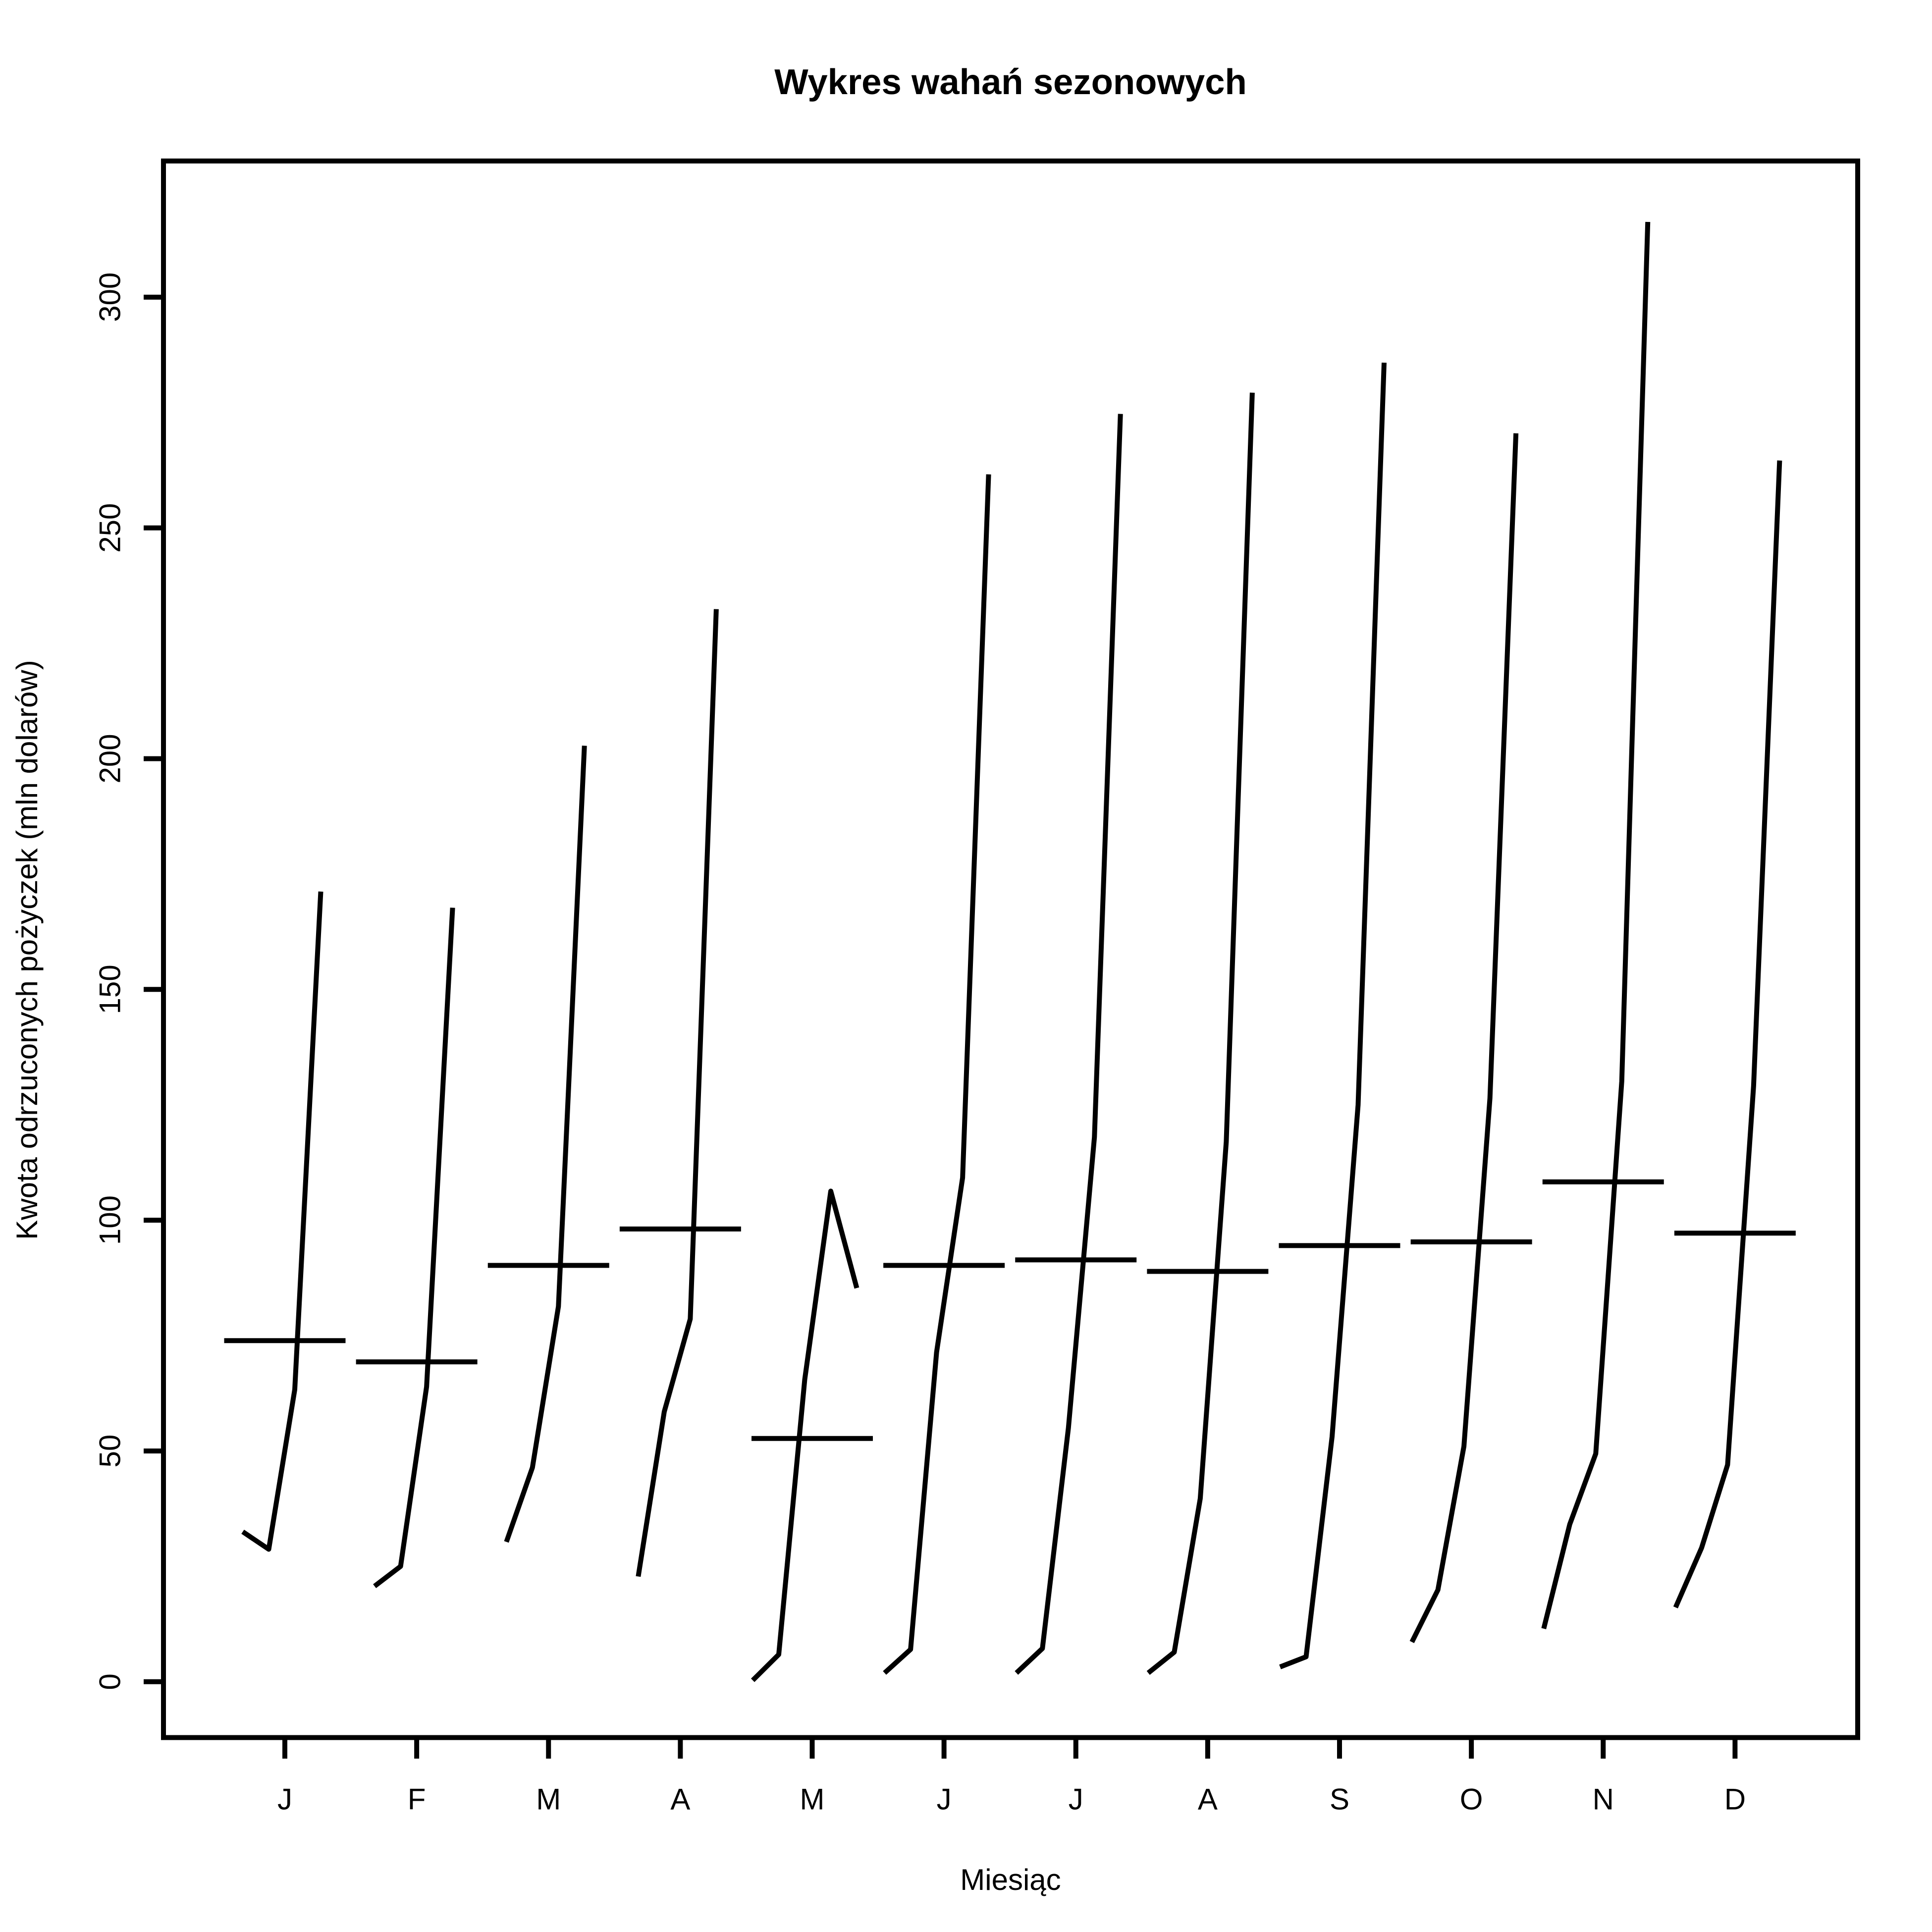 This screenshot has height=1932, width=1932. What do you see at coordinates (1010, 1879) in the screenshot?
I see `x-axis-label: Miesiąc` at bounding box center [1010, 1879].